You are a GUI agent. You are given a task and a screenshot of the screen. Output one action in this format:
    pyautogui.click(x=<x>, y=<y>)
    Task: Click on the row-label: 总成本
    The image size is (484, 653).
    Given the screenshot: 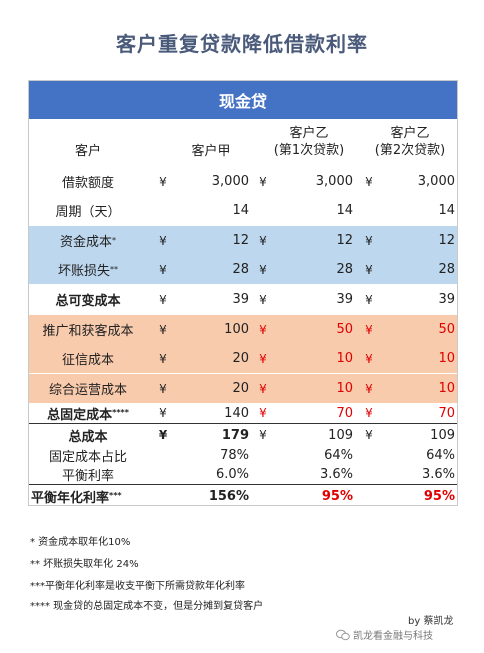 What is the action you would take?
    pyautogui.click(x=88, y=437)
    